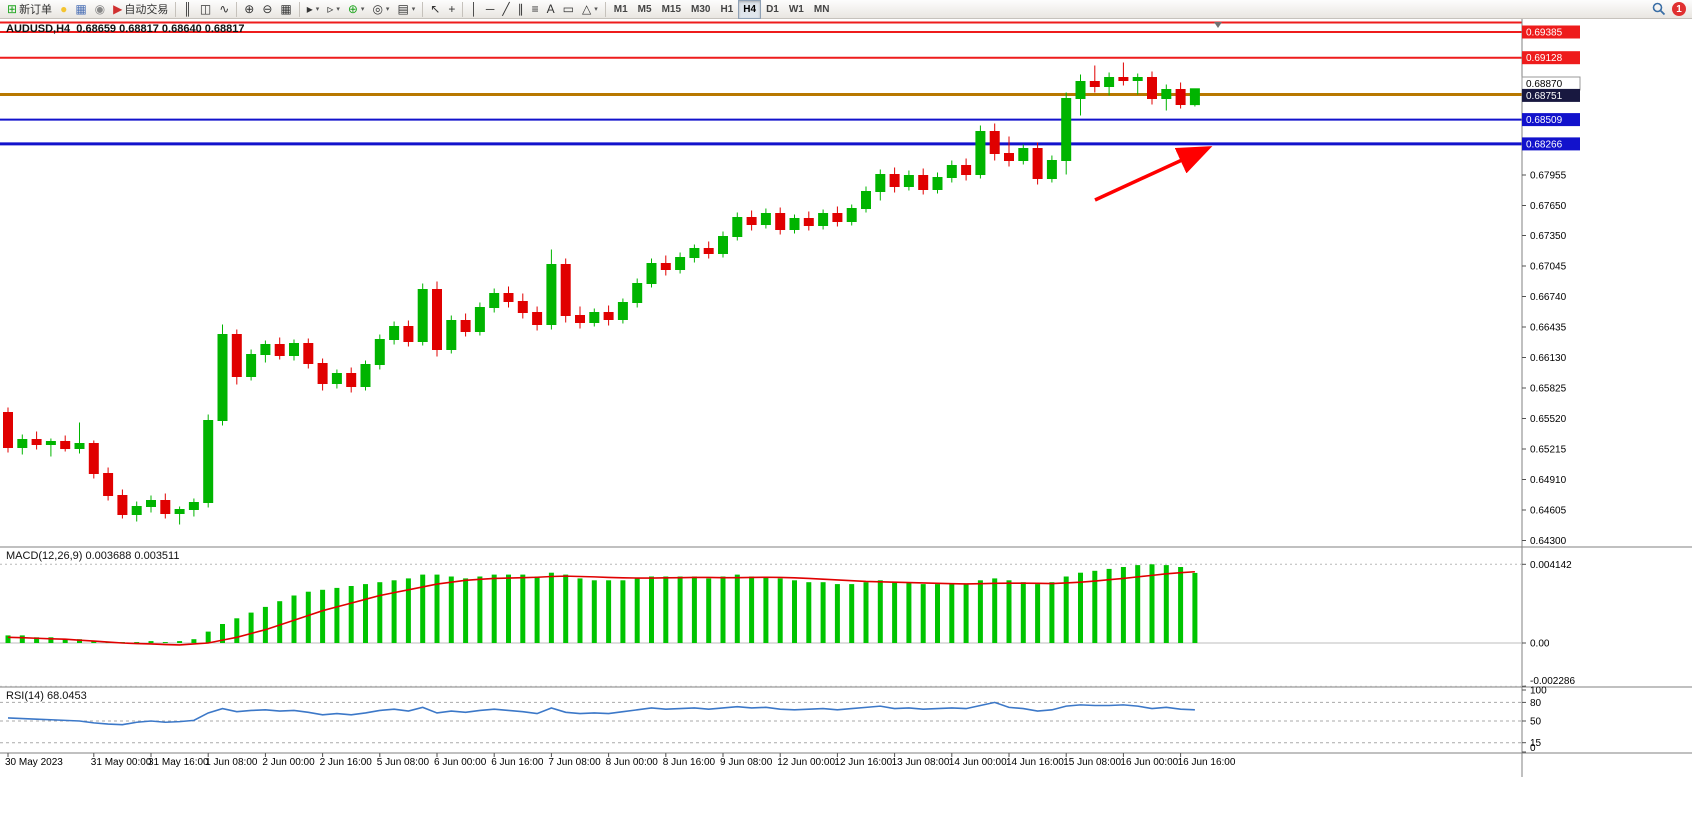 The width and height of the screenshot is (1692, 839). What do you see at coordinates (249, 9) in the screenshot?
I see `zoom-in-button: ⊕` at bounding box center [249, 9].